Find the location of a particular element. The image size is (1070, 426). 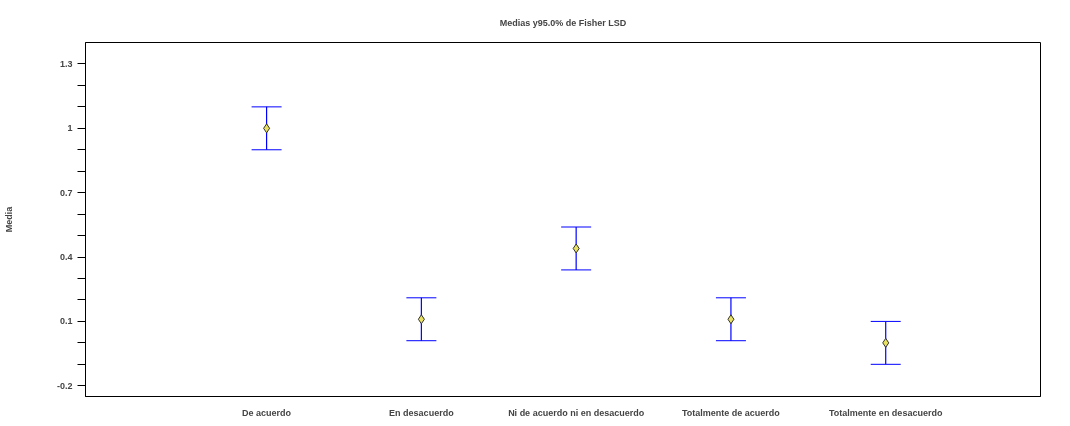

y-tick-label: 0.7 is located at coordinates (66, 192).